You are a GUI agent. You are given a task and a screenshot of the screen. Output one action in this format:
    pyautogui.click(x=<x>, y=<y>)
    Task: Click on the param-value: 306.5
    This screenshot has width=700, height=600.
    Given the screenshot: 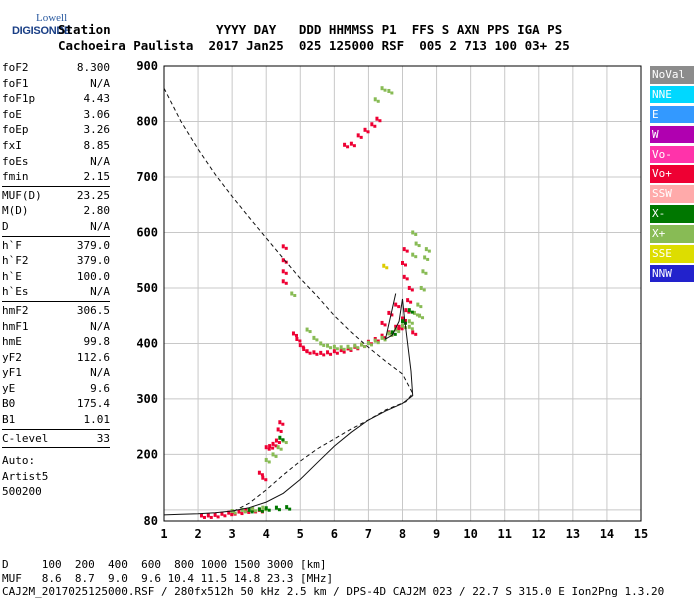 What is the action you would take?
    pyautogui.click(x=93, y=310)
    